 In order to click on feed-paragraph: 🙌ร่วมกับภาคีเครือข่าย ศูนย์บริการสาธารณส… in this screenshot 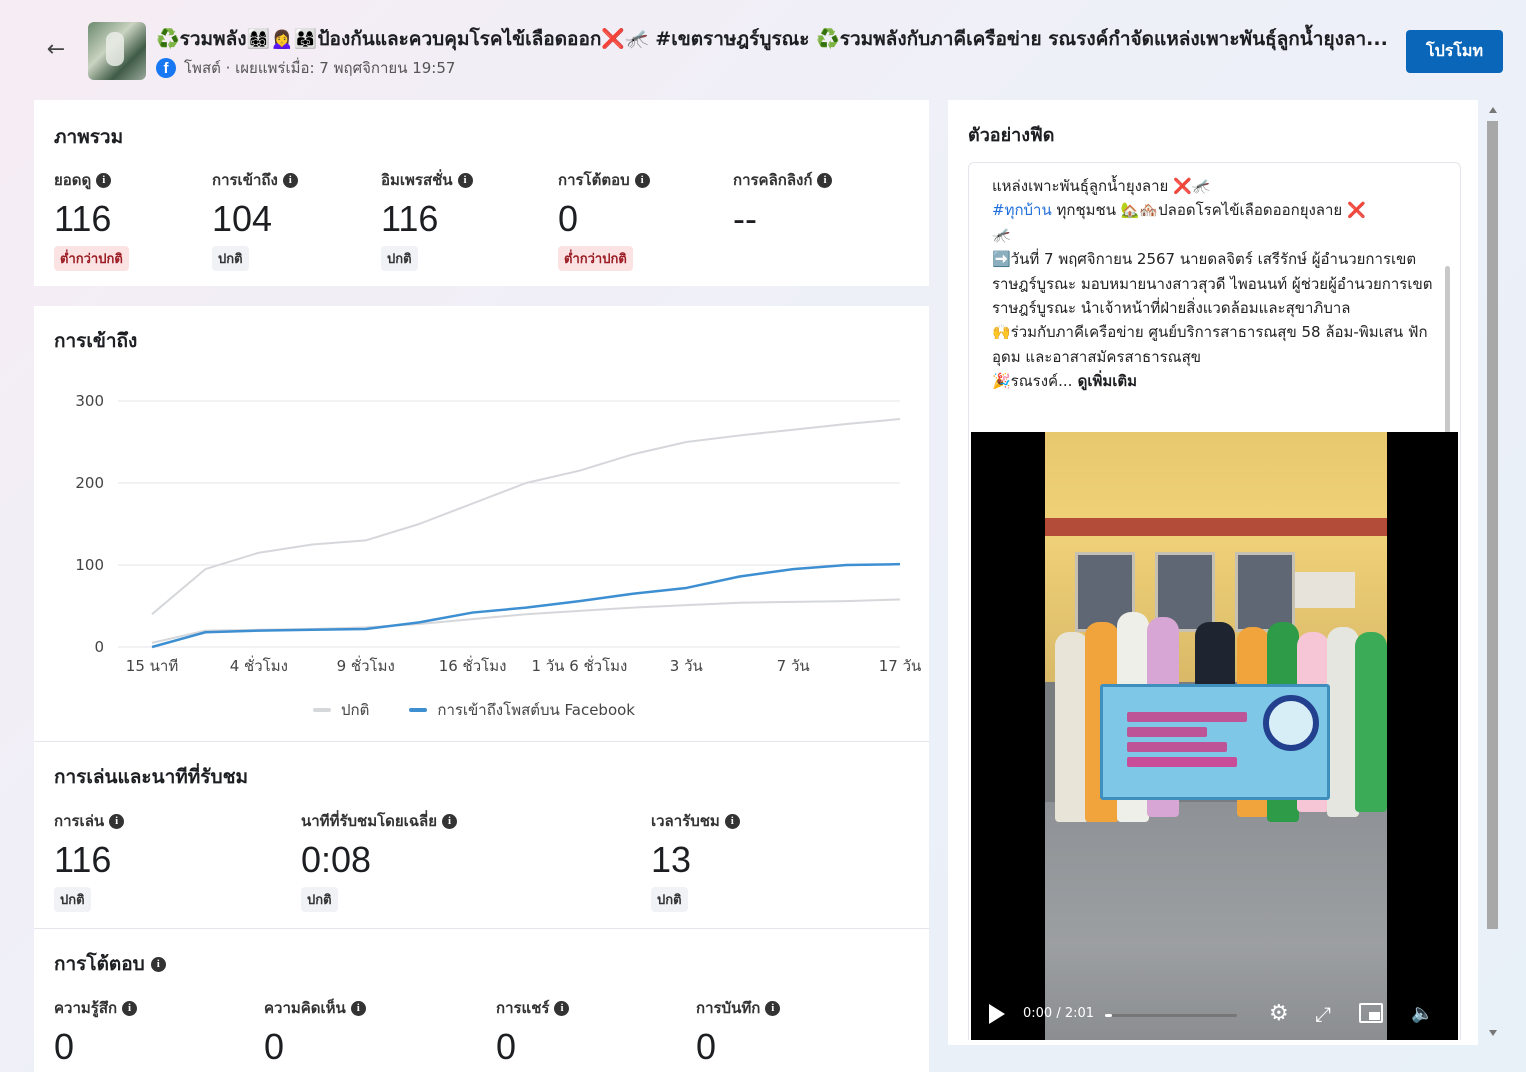, I will do `click(1210, 344)`.